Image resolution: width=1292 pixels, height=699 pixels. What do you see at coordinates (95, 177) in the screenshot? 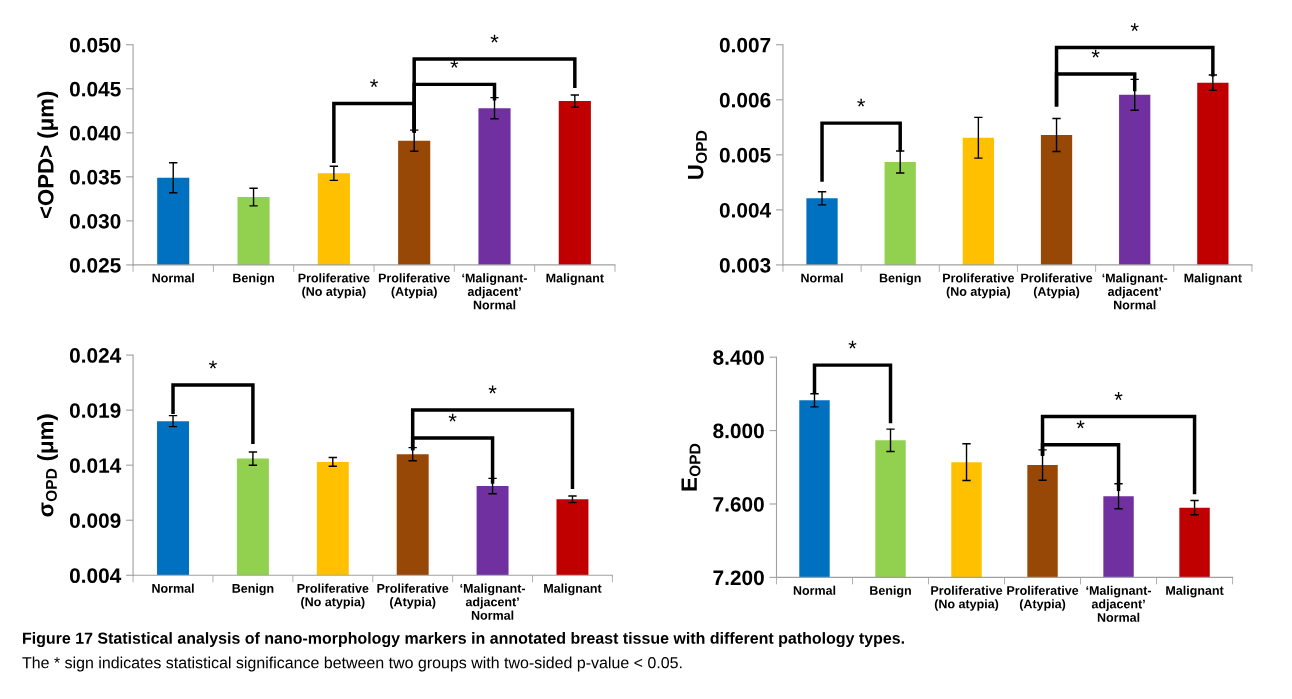
I see `y-tick-label: 0.035` at bounding box center [95, 177].